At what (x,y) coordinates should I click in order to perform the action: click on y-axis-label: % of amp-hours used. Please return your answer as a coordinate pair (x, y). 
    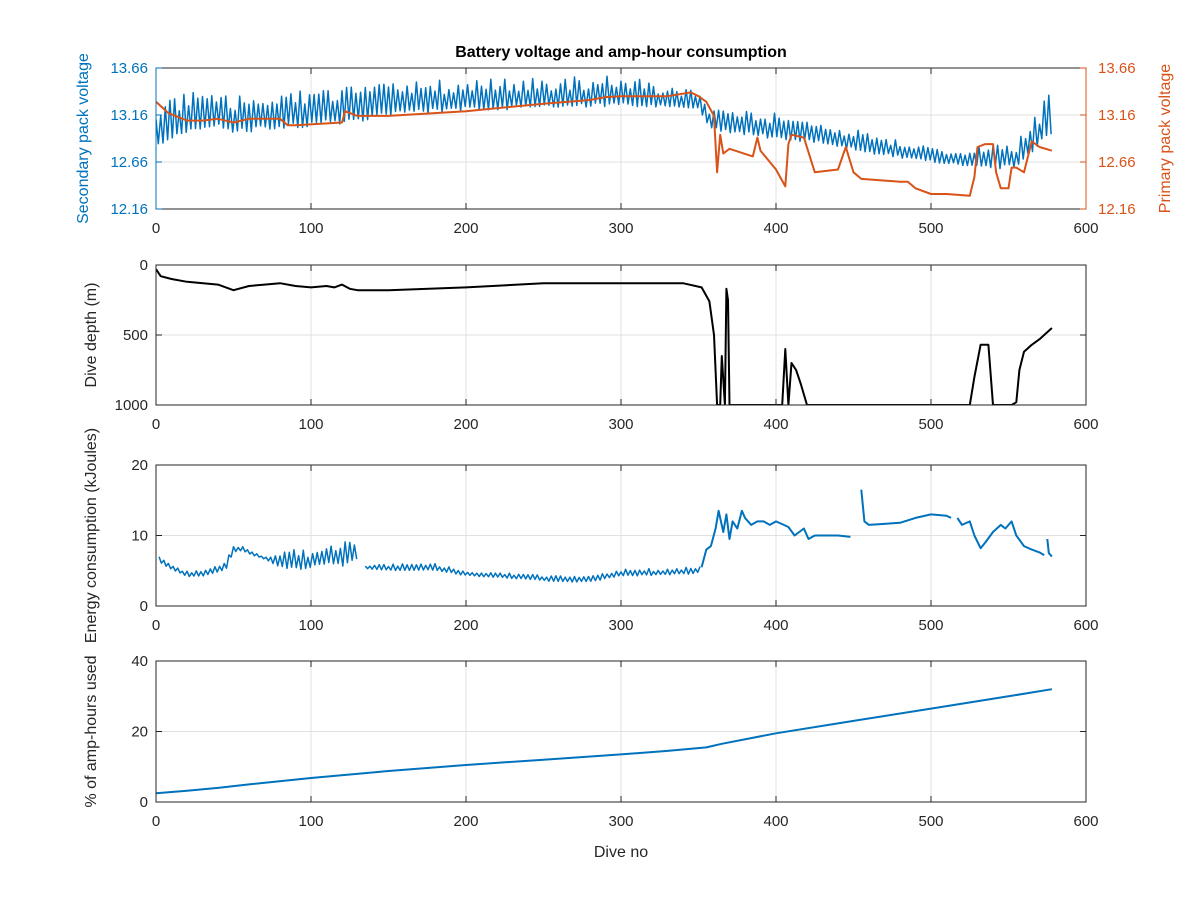
    Looking at the image, I should click on (91, 731).